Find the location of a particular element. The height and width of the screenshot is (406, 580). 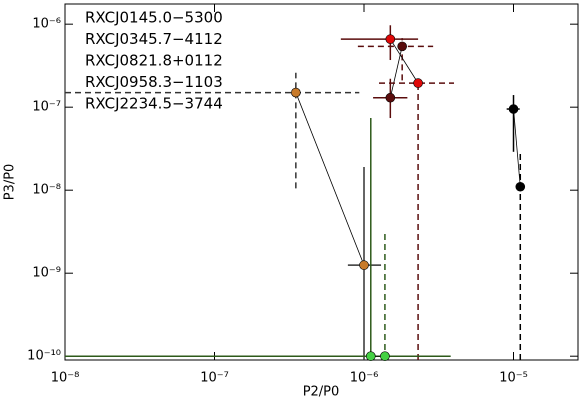

x-tick-label: 10⁻⁷ is located at coordinates (214, 378).